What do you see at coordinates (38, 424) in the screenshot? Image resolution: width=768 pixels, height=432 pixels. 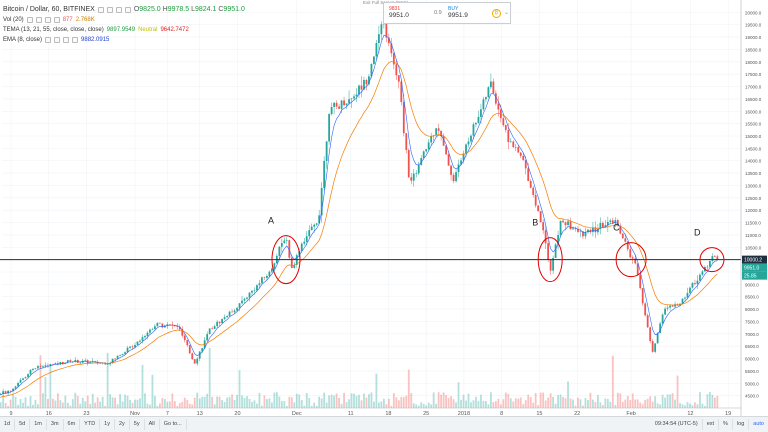 I see `range-button-1m: 1m` at bounding box center [38, 424].